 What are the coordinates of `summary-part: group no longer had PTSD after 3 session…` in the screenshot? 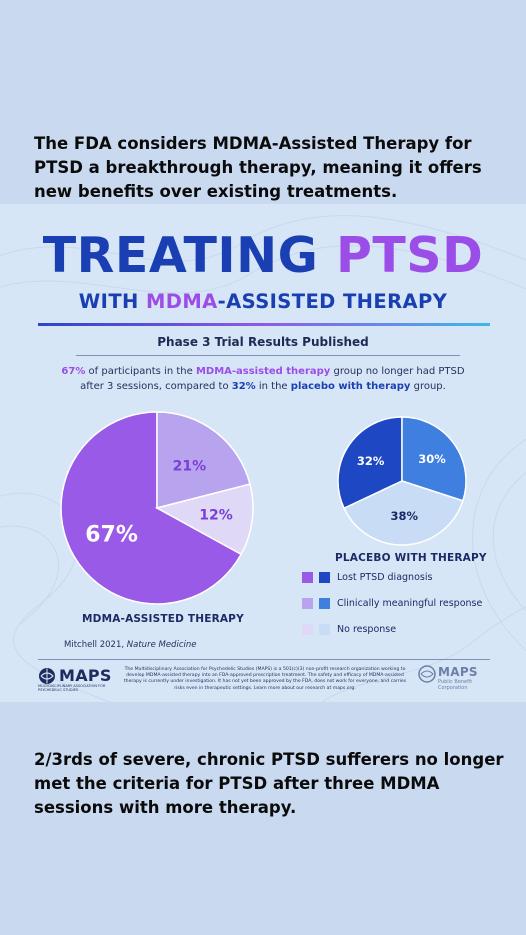 It's located at (272, 379).